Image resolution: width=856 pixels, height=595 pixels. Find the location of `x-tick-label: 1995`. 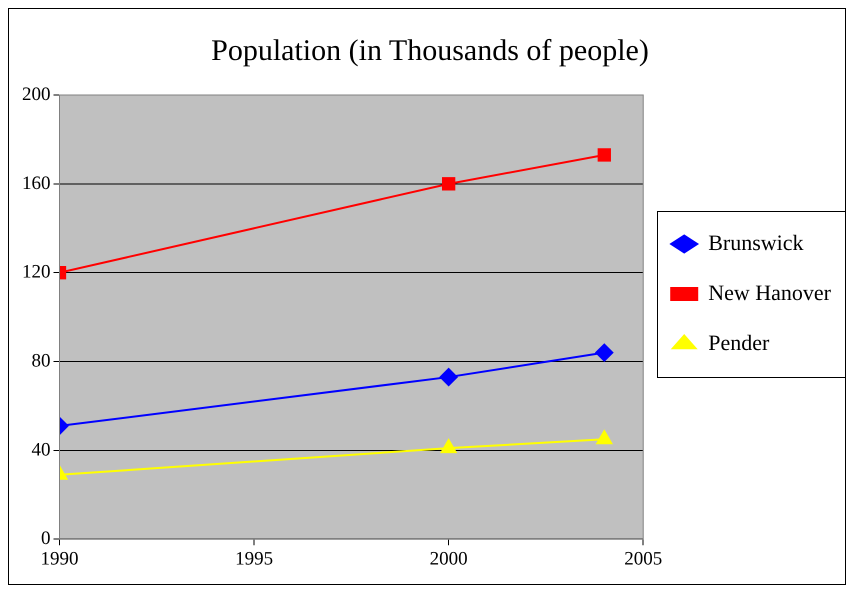

x-tick-label: 1995 is located at coordinates (254, 559).